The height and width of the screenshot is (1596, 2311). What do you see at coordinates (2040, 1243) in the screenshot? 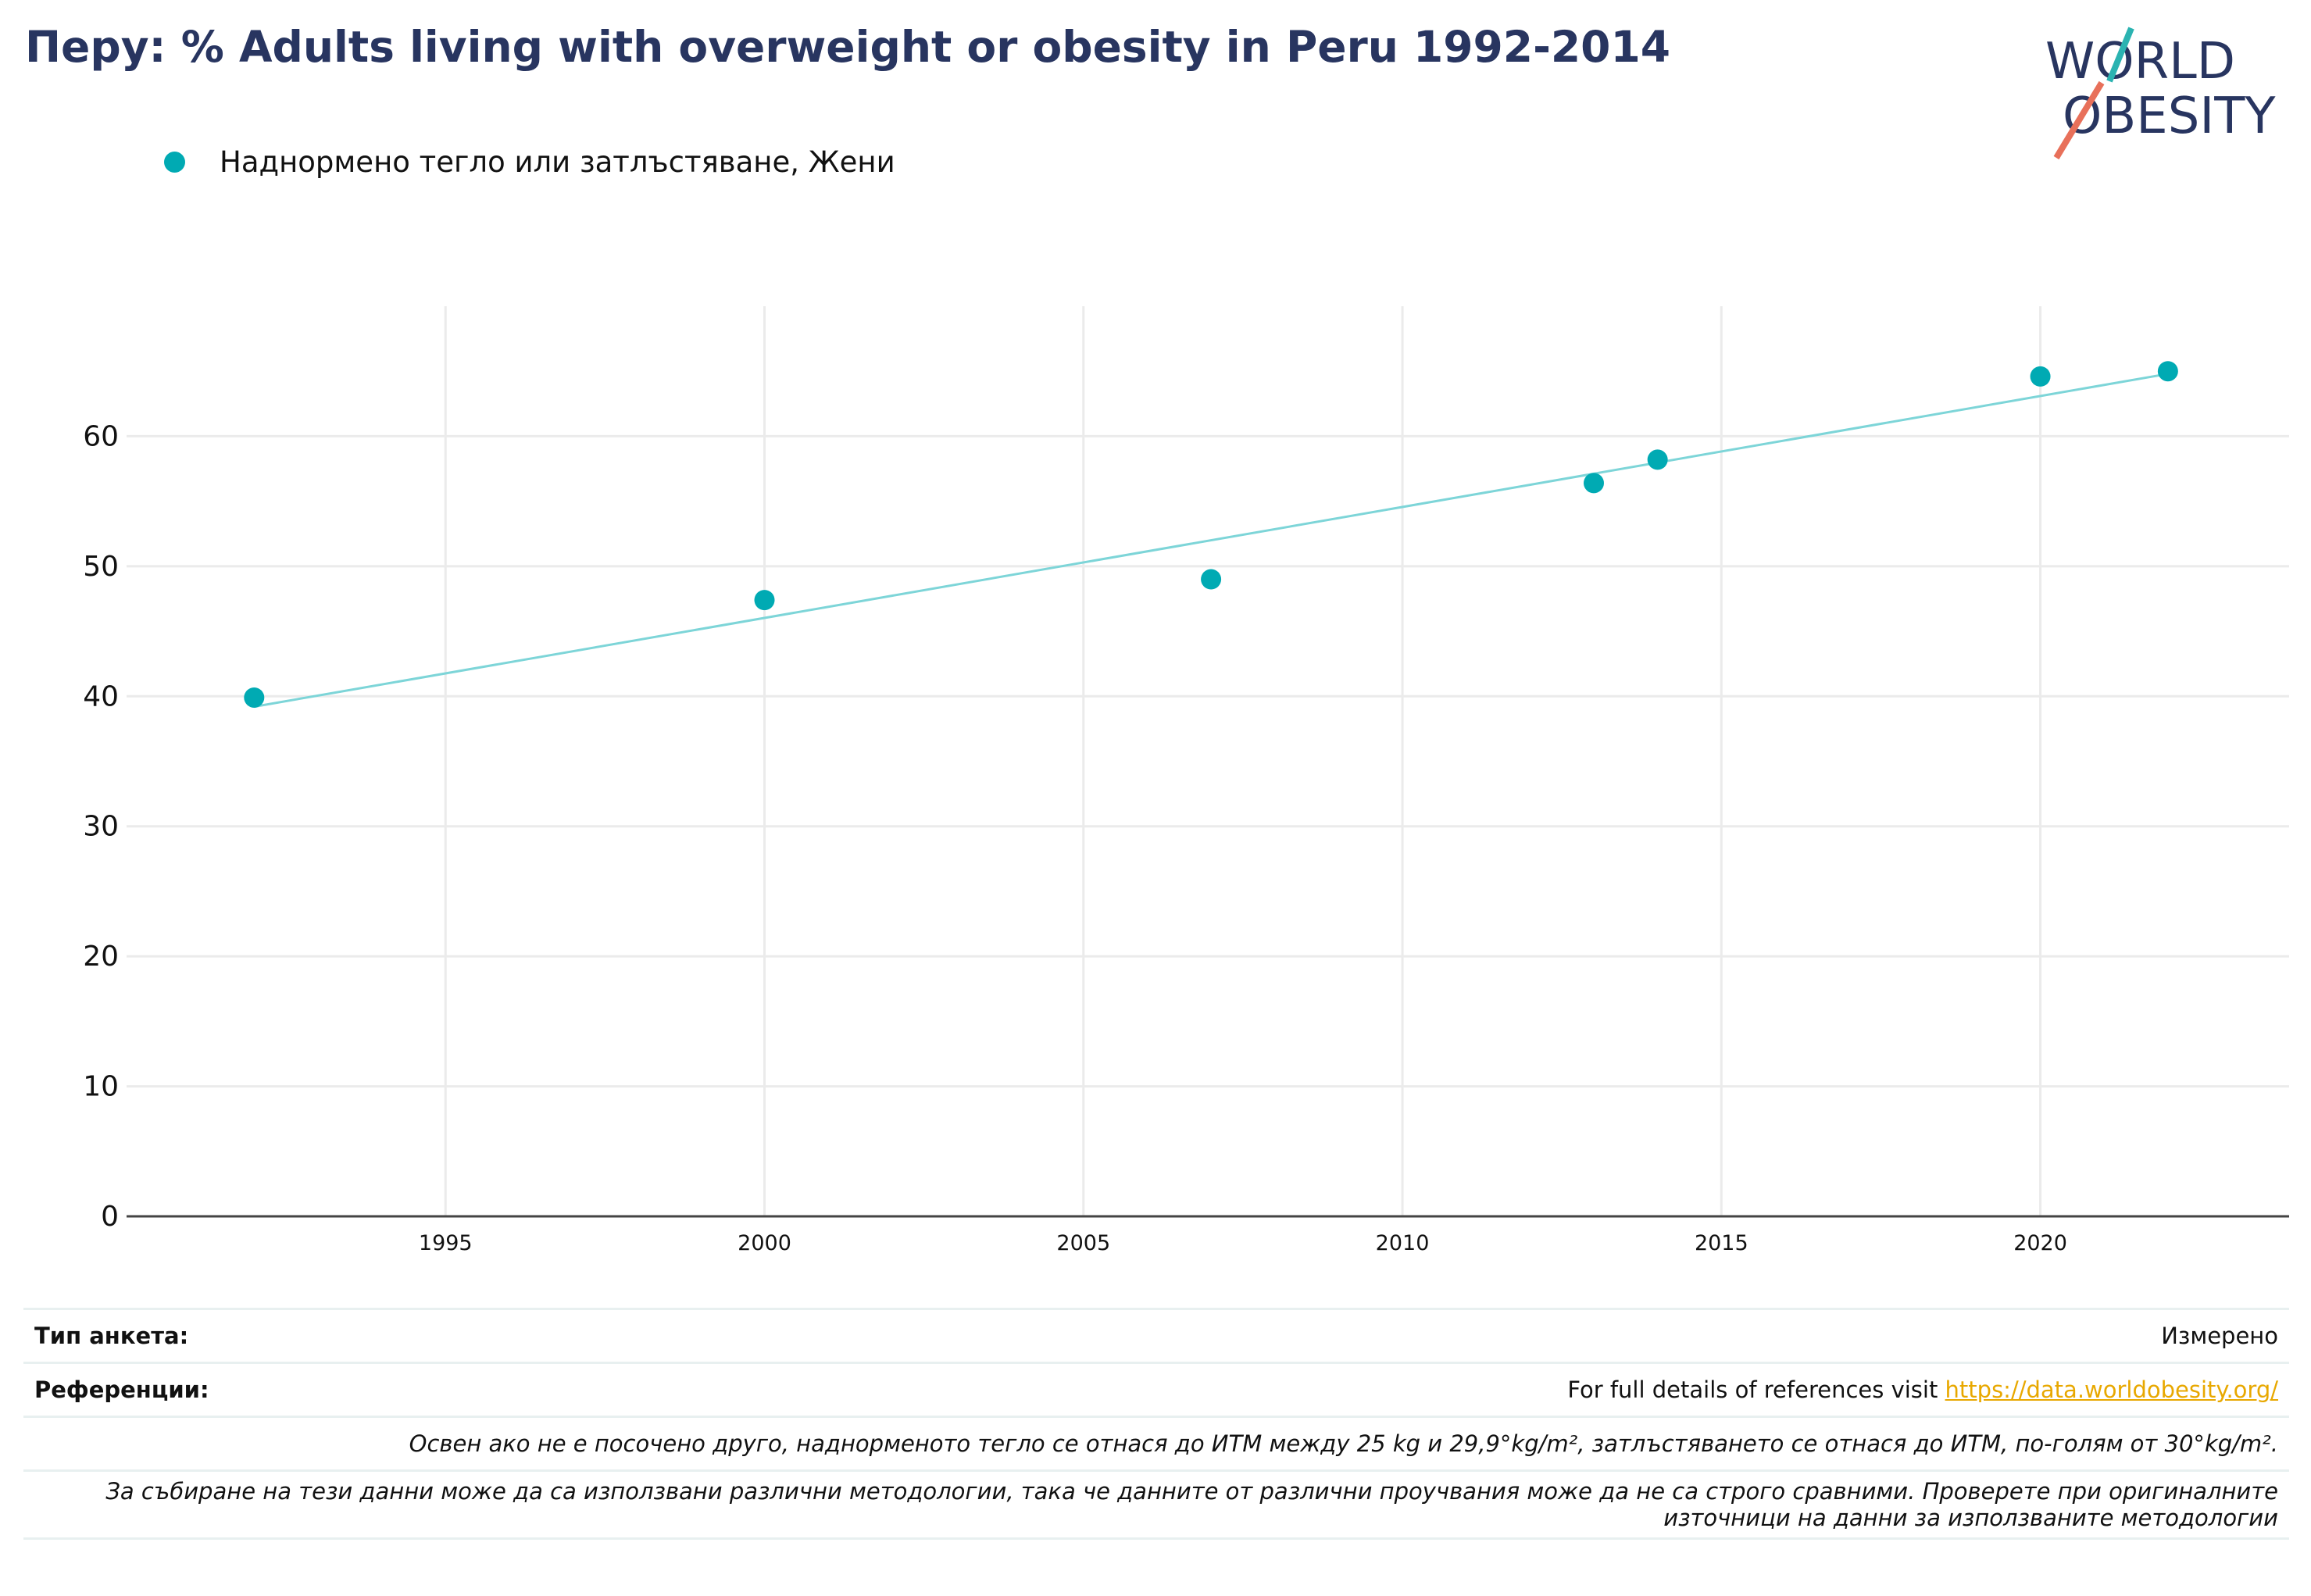
I see `x-tick-label-2020: 2020` at bounding box center [2040, 1243].